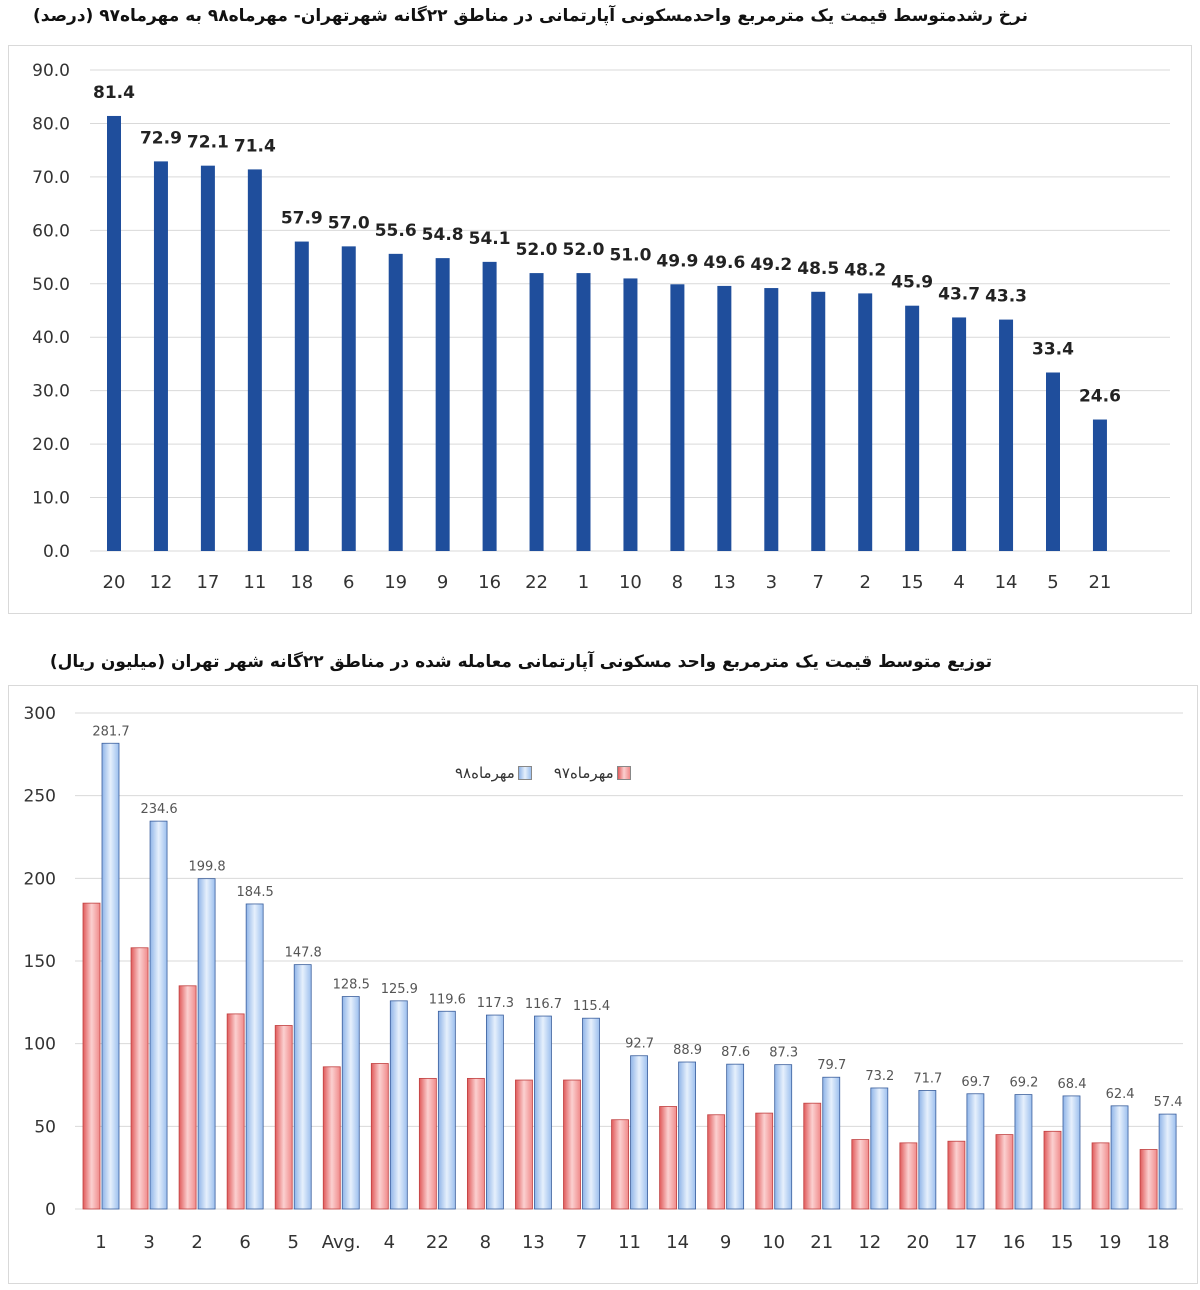 This screenshot has width=1200, height=1290. Describe the element at coordinates (208, 143) in the screenshot. I see `data-label: 72.1` at that location.